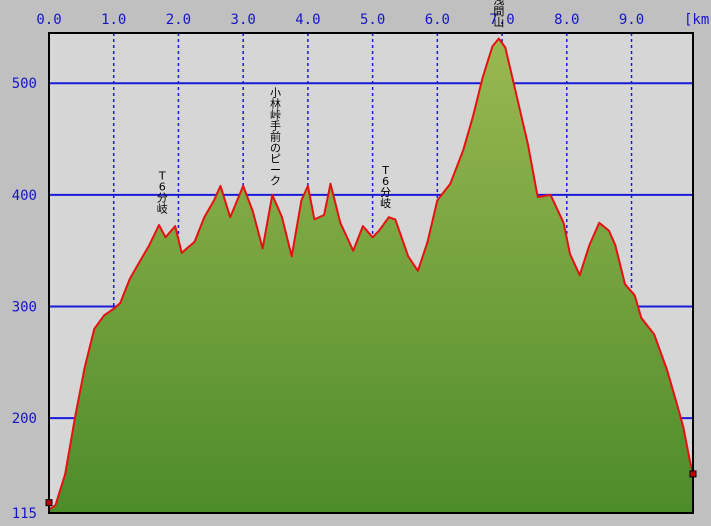 The height and width of the screenshot is (526, 711). I want to click on x-tick-label: 0.0, so click(48, 20).